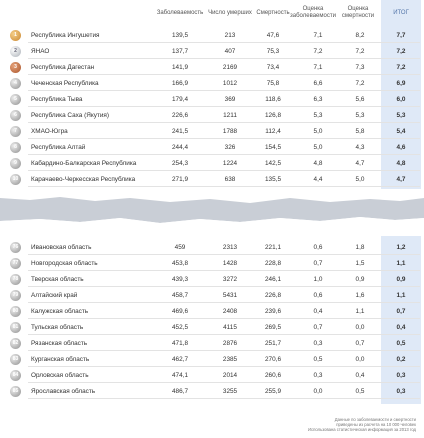 The image size is (424, 438). I want to click on region-name: Курганская область, so click(60, 359).